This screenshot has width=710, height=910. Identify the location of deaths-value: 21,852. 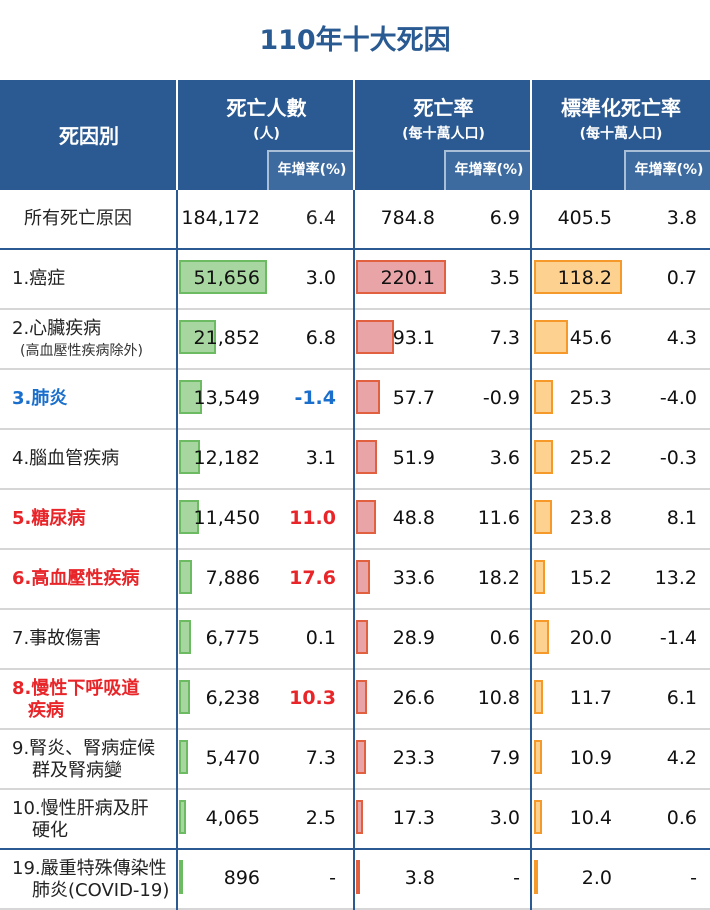
(226, 338).